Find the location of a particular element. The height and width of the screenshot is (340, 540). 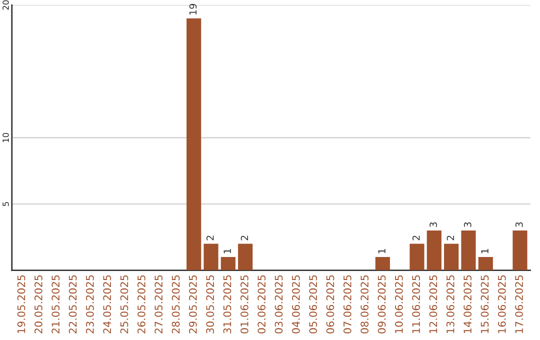

x-tick-label: 28.05.2025 is located at coordinates (176, 304).